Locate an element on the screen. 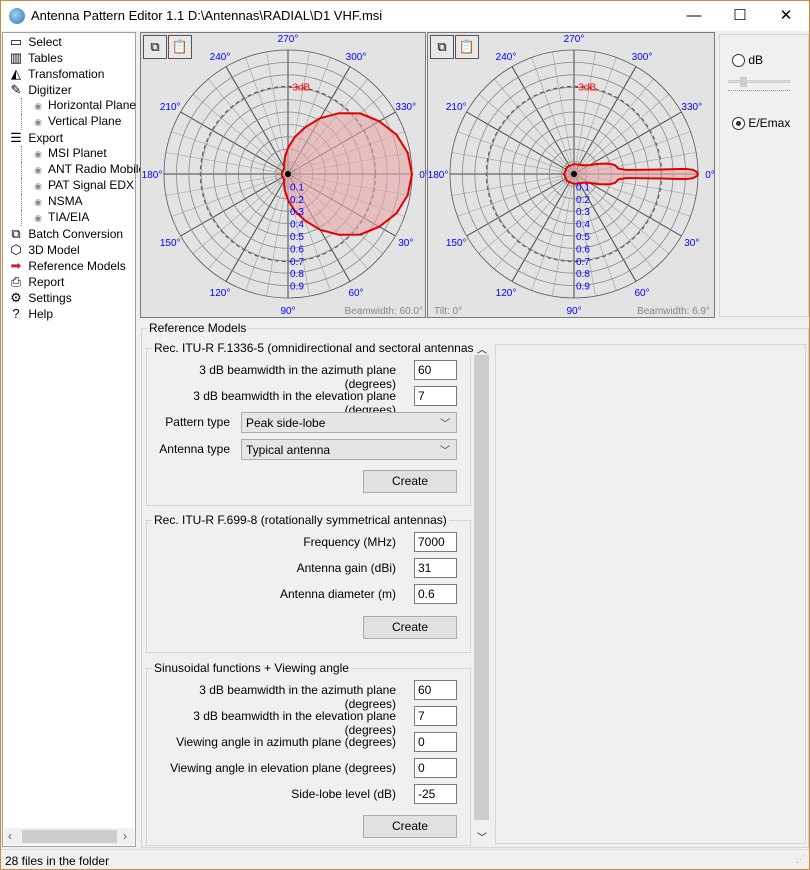 Image resolution: width=810 pixels, height=870 pixels. field-input: 31 is located at coordinates (435, 568).